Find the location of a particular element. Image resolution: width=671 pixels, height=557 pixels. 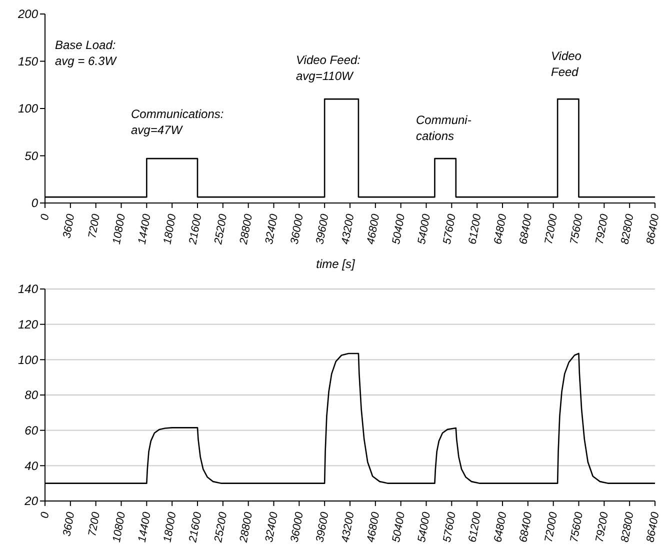

y-tick-label: 20 is located at coordinates (31, 501).